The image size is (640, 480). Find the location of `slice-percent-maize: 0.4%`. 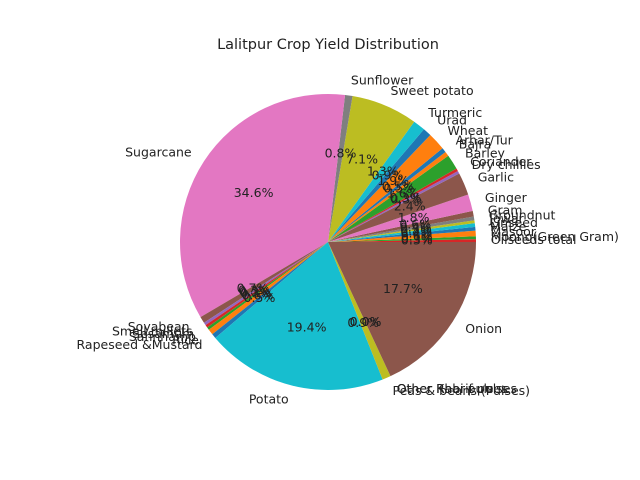

slice-percent-maize: 0.4% is located at coordinates (417, 233).